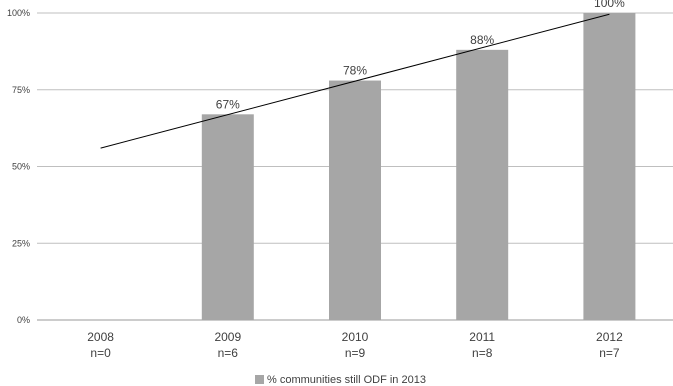  I want to click on x-tick-label: 2008, so click(100, 337).